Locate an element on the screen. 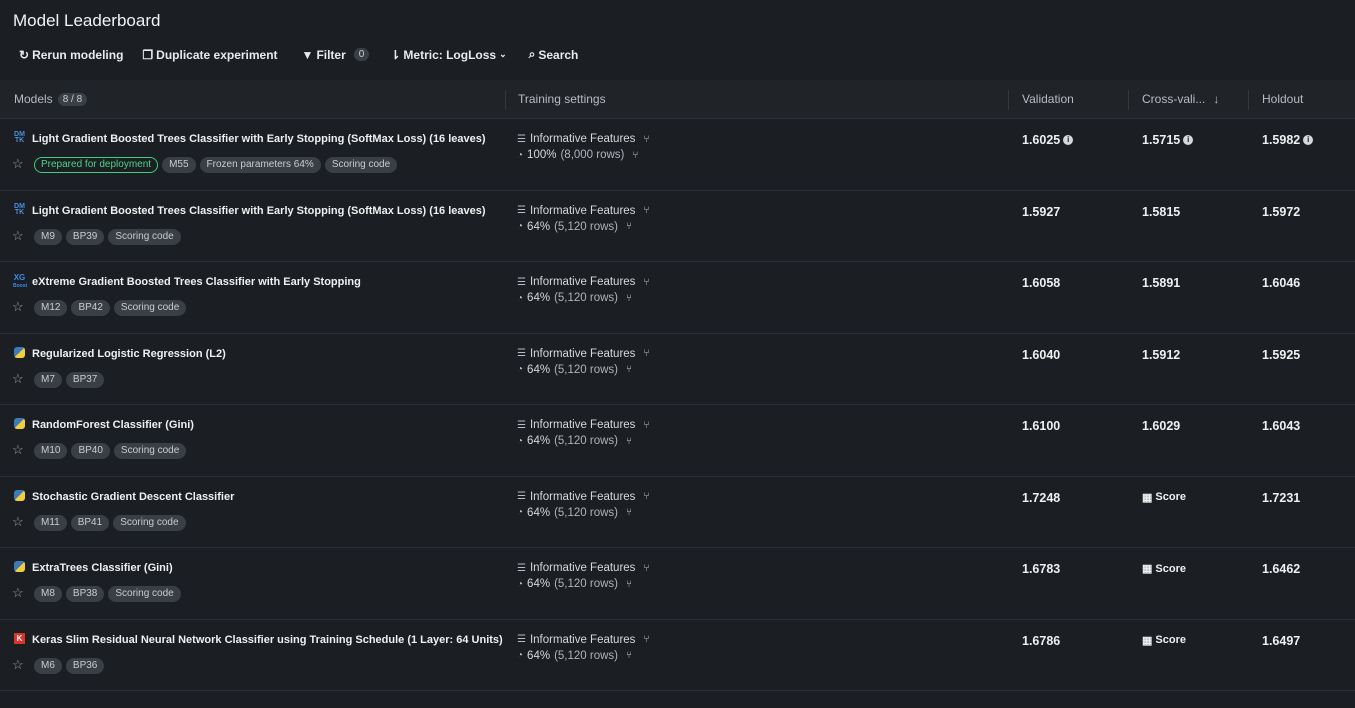  cv-score: 1.5912 is located at coordinates (1161, 354).